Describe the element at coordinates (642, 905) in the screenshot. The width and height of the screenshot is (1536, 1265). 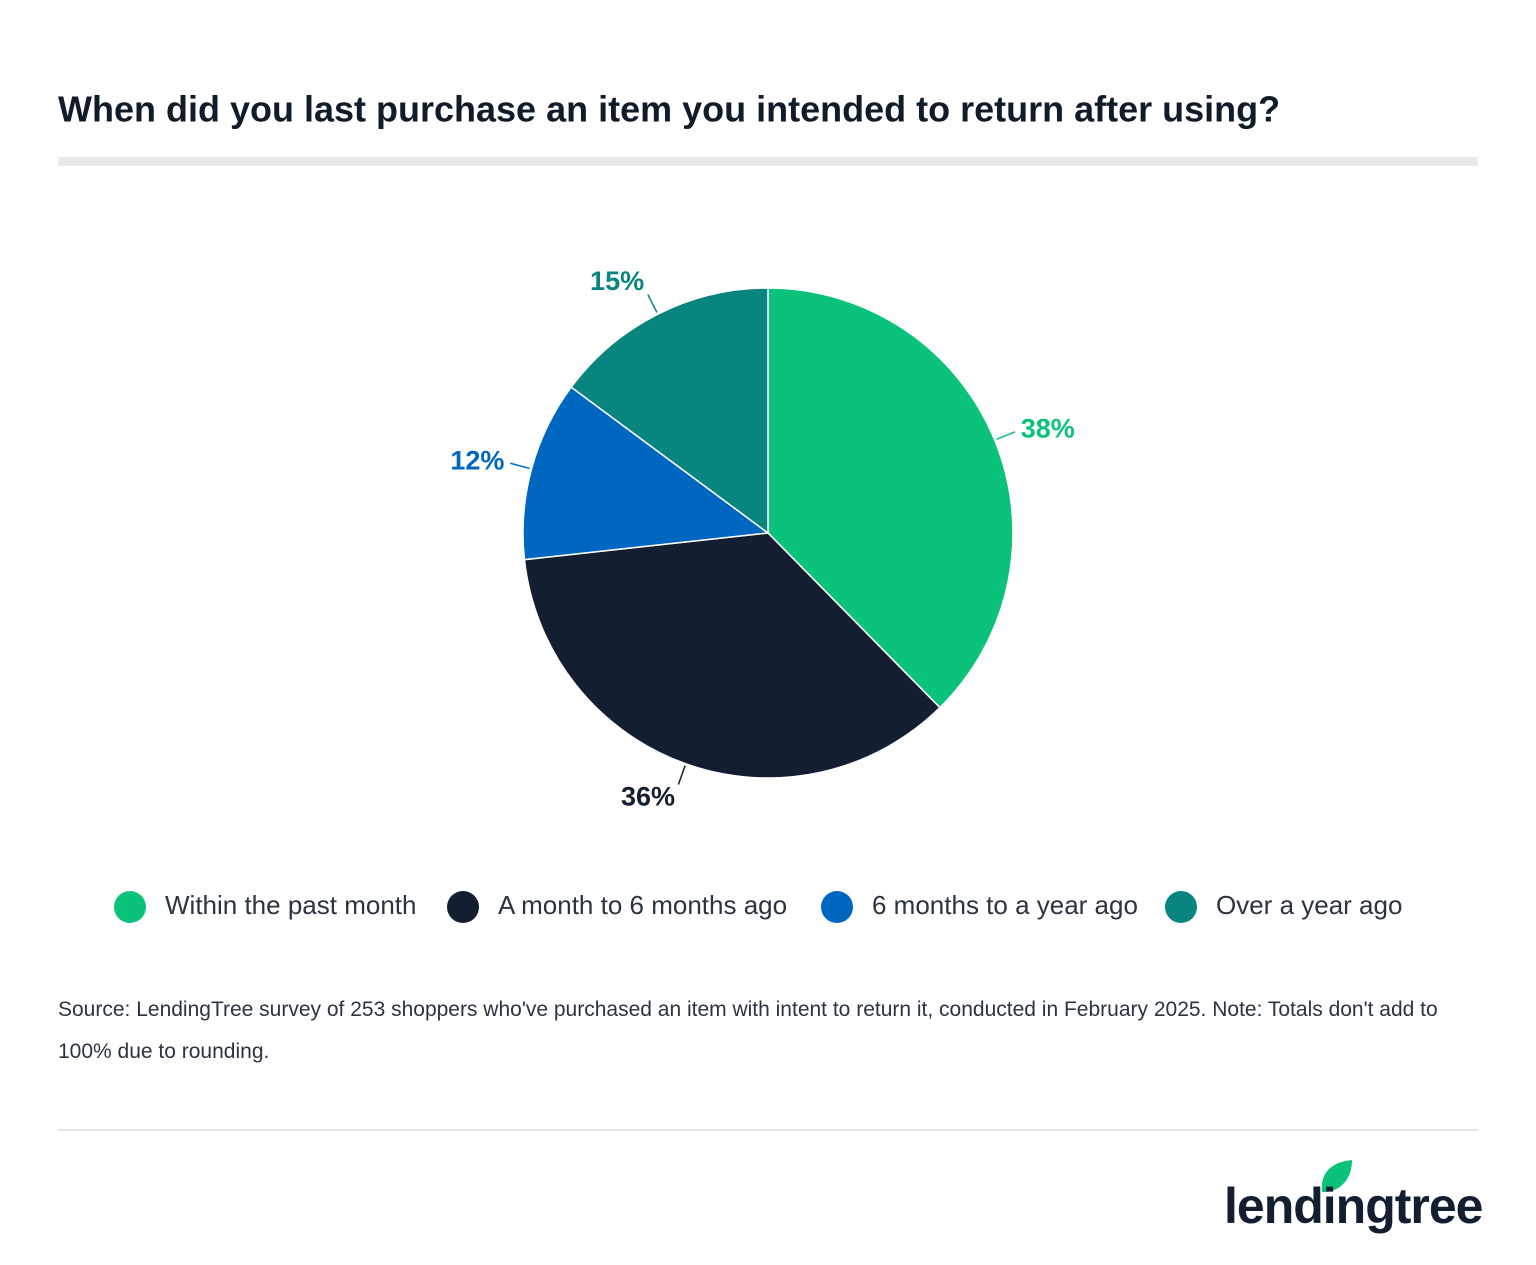
I see `legend-label: A month to 6 months ago` at that location.